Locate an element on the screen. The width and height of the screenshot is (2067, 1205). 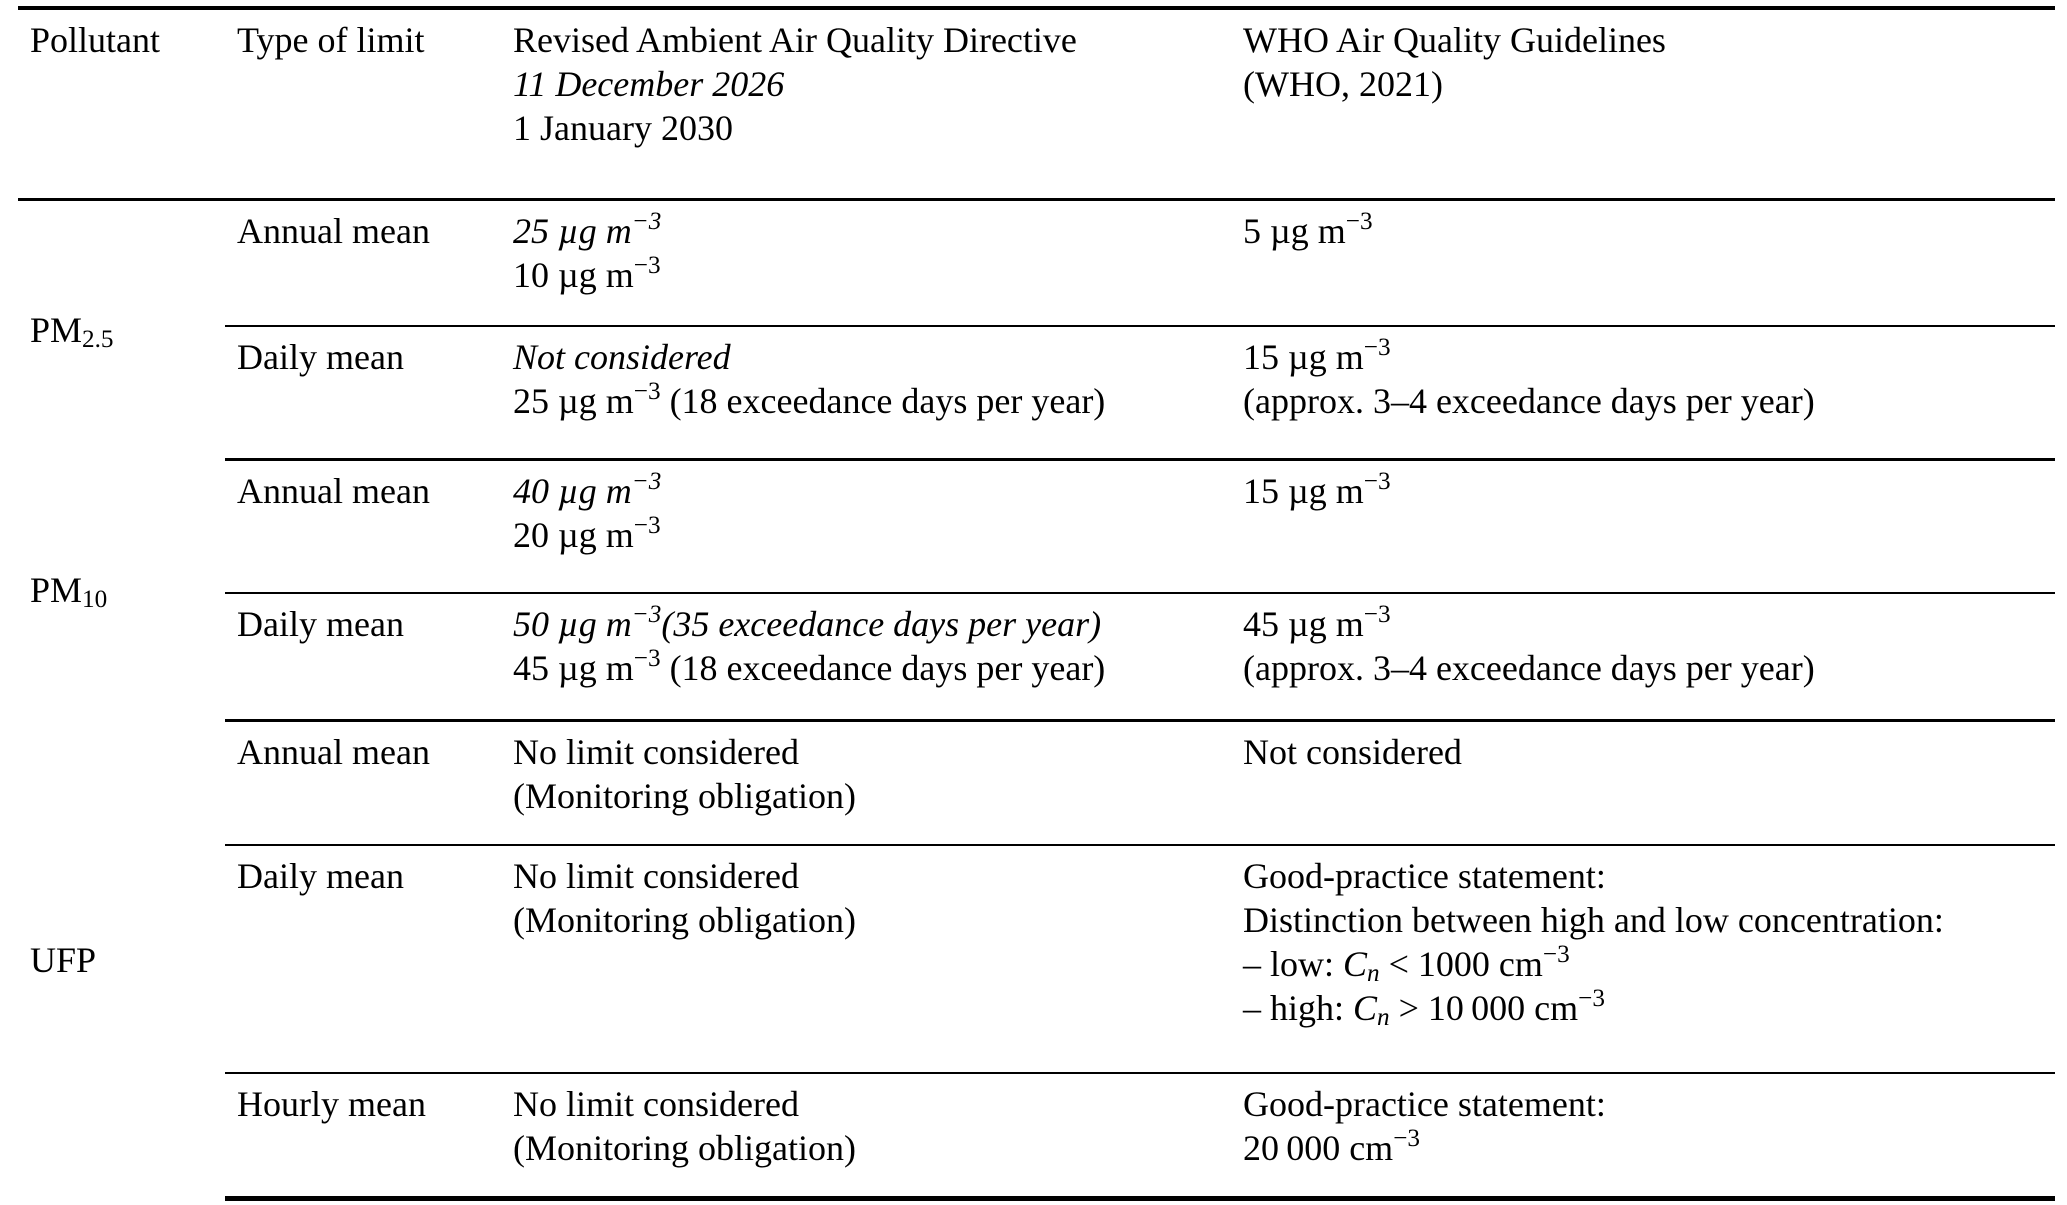
pollutant-base: PM is located at coordinates (56, 590).